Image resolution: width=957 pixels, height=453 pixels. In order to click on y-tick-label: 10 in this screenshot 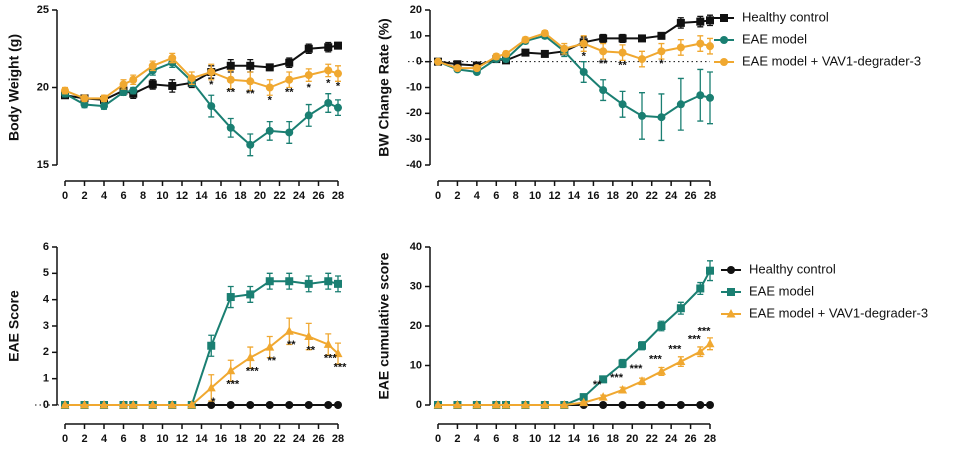, I will do `click(416, 365)`.